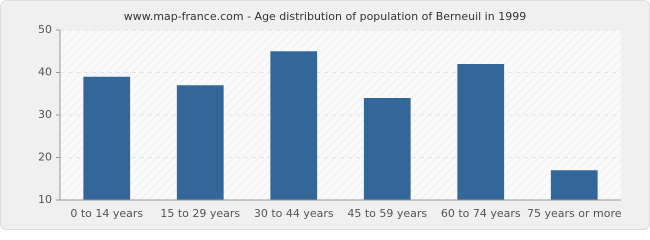  What do you see at coordinates (106, 213) in the screenshot?
I see `x-tick-label: 0 to 14 years` at bounding box center [106, 213].